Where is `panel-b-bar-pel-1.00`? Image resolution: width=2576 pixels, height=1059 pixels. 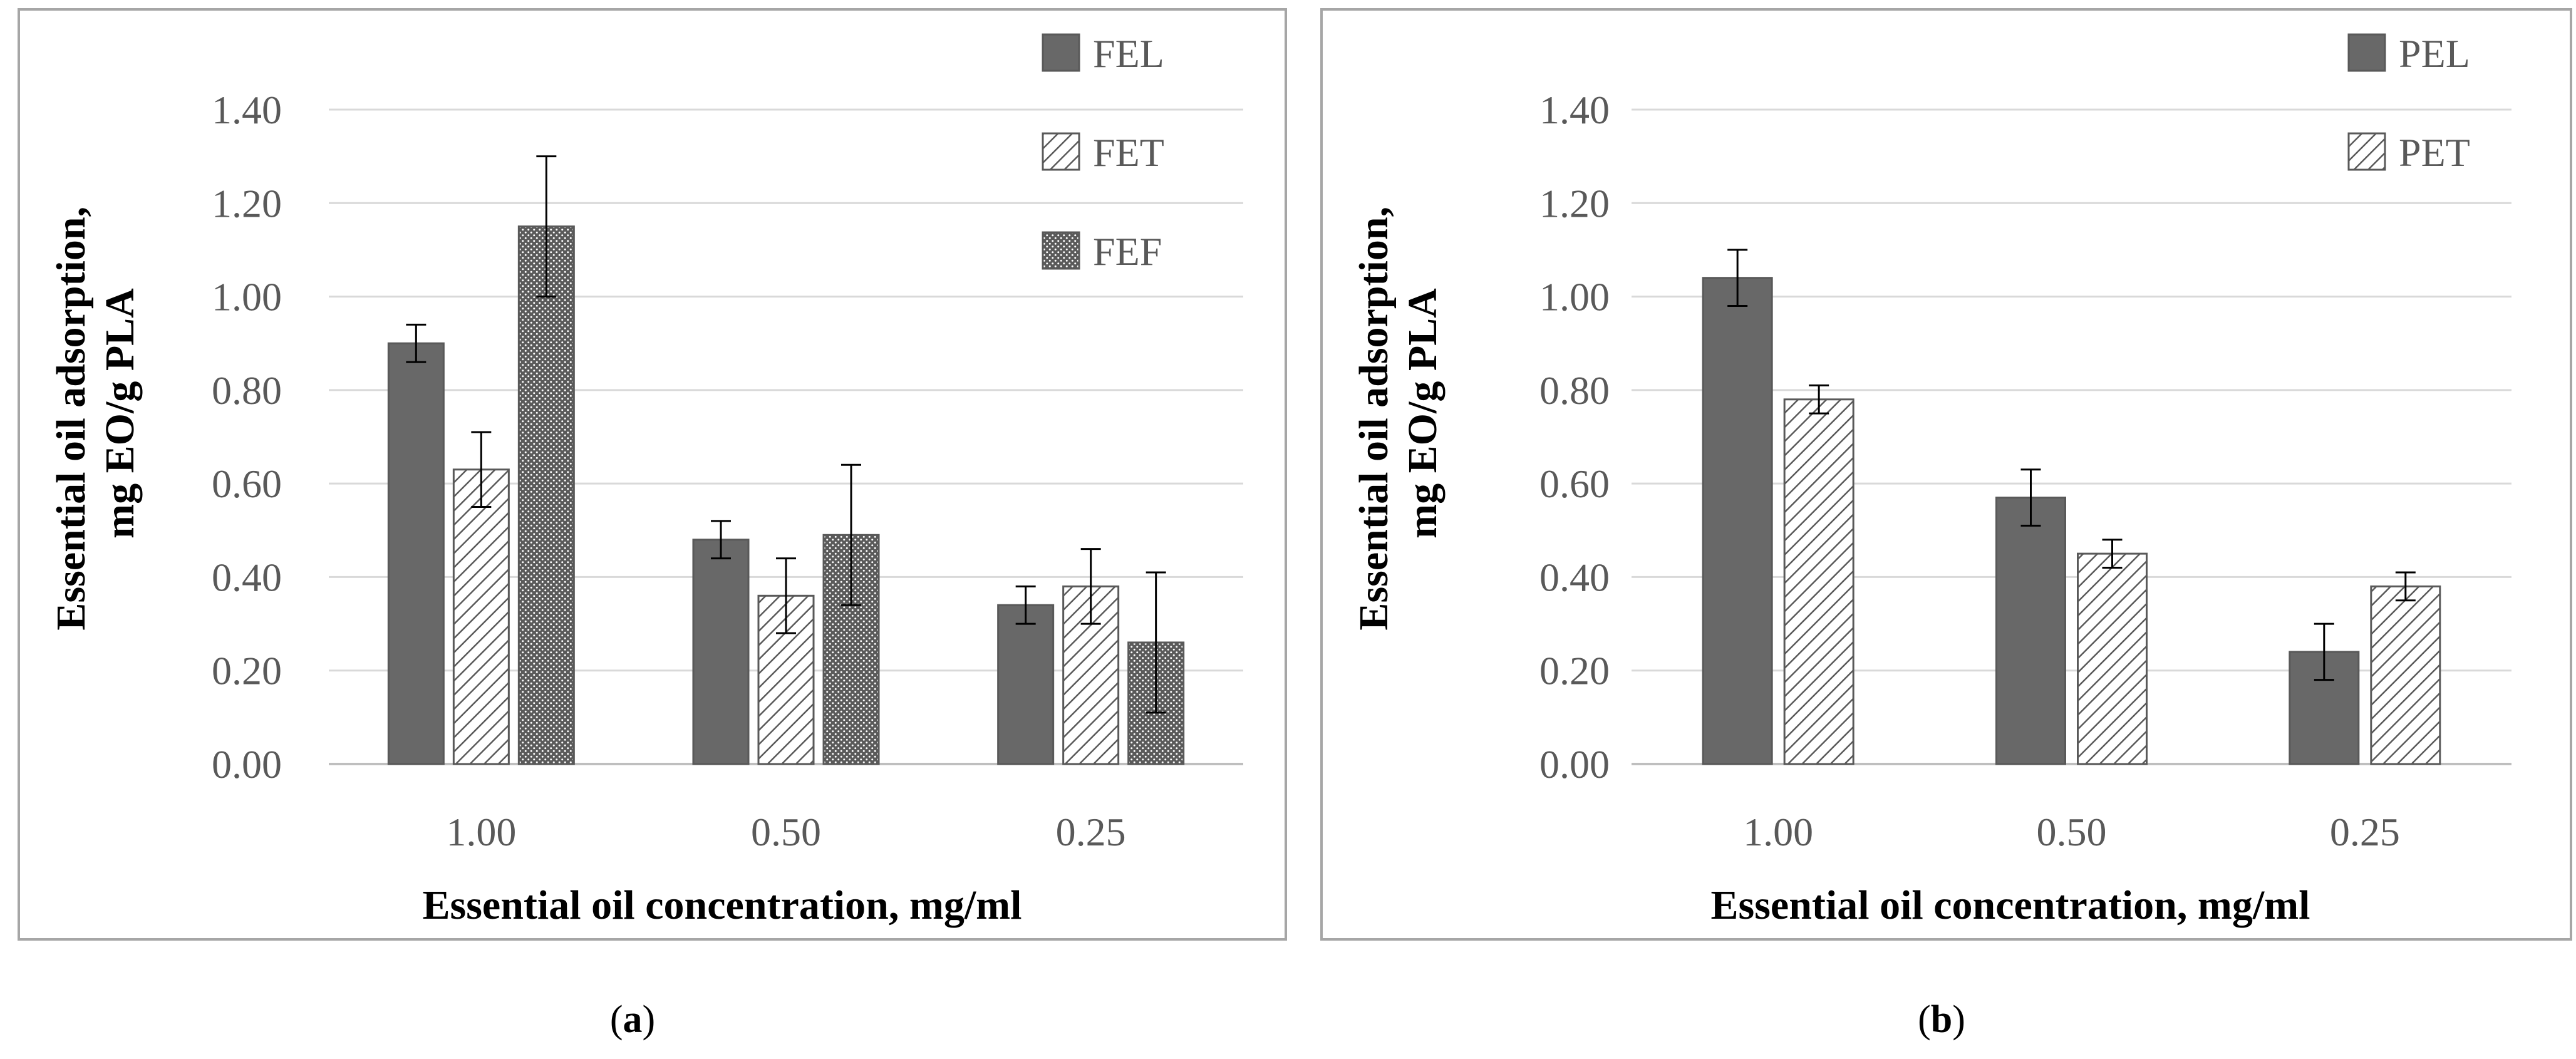
panel-b-bar-pel-1.00 is located at coordinates (1737, 521).